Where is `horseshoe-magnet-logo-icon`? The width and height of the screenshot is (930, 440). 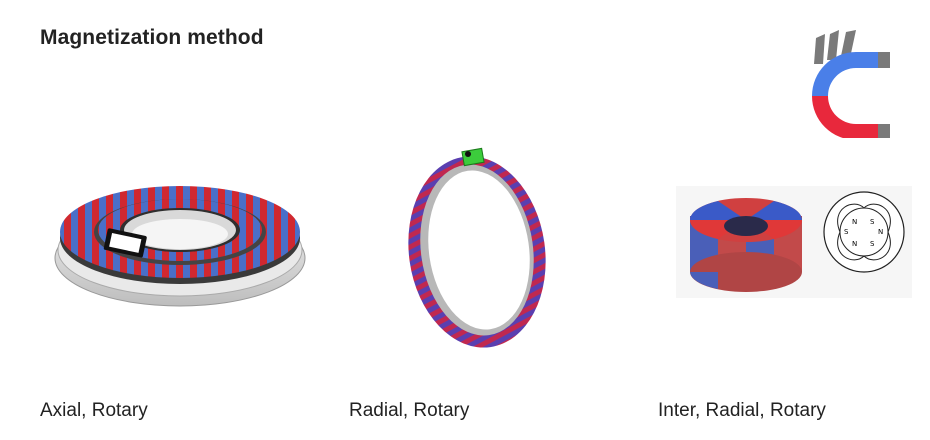
horseshoe-magnet-logo-icon is located at coordinates (851, 83).